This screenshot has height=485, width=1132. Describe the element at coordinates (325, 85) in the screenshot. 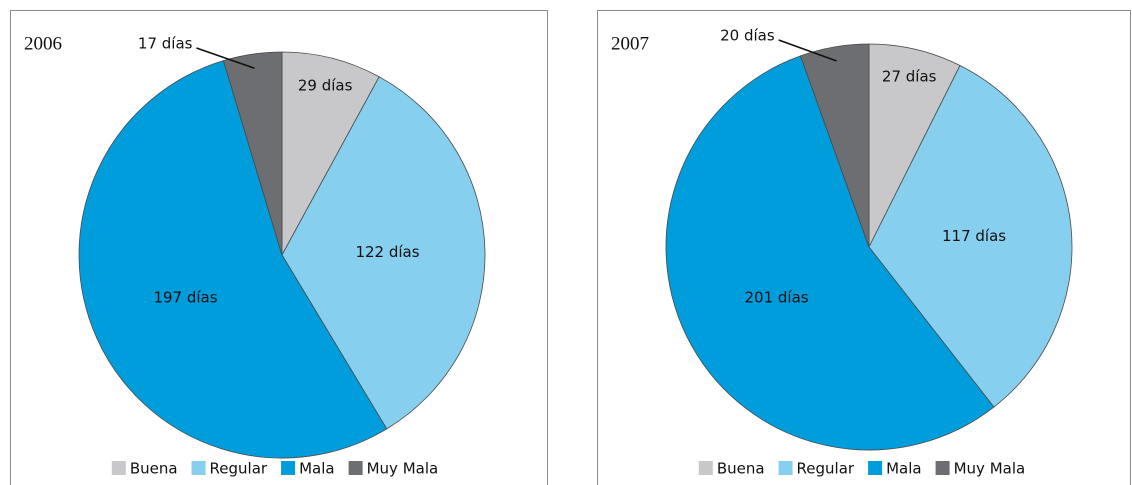

I see `data-label: 29 días` at that location.